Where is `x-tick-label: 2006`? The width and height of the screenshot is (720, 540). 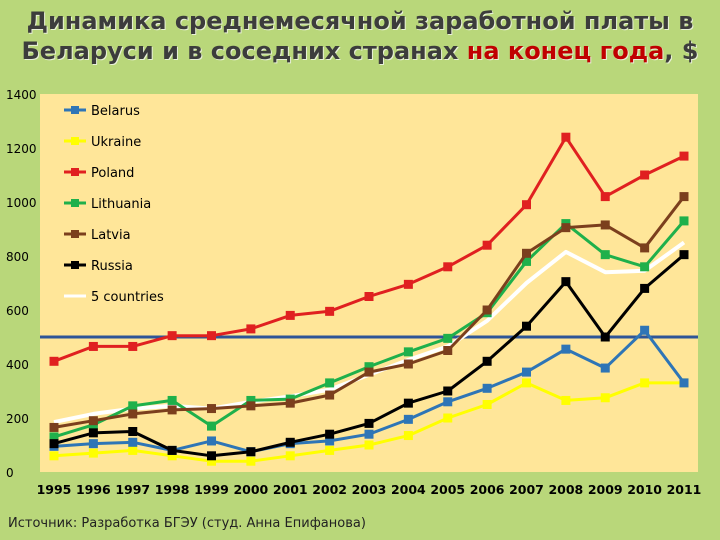
x-tick-label: 2006 is located at coordinates (487, 489).